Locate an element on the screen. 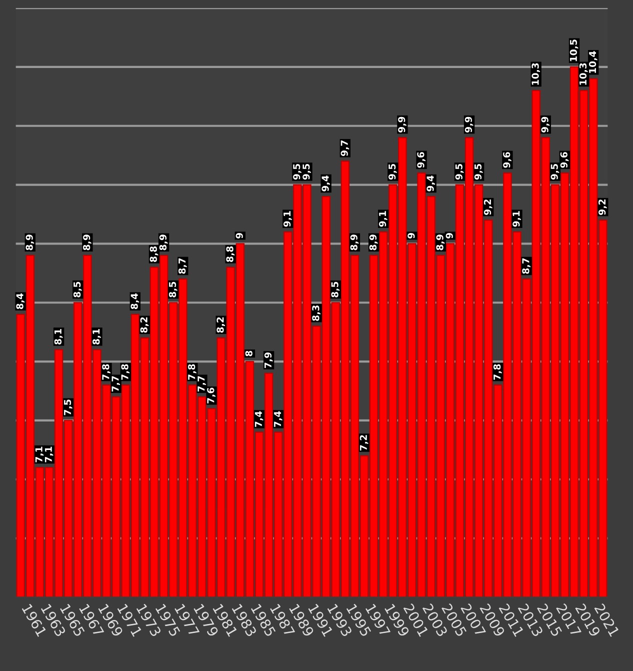 The image size is (633, 671). data-label: 8 is located at coordinates (248, 353).